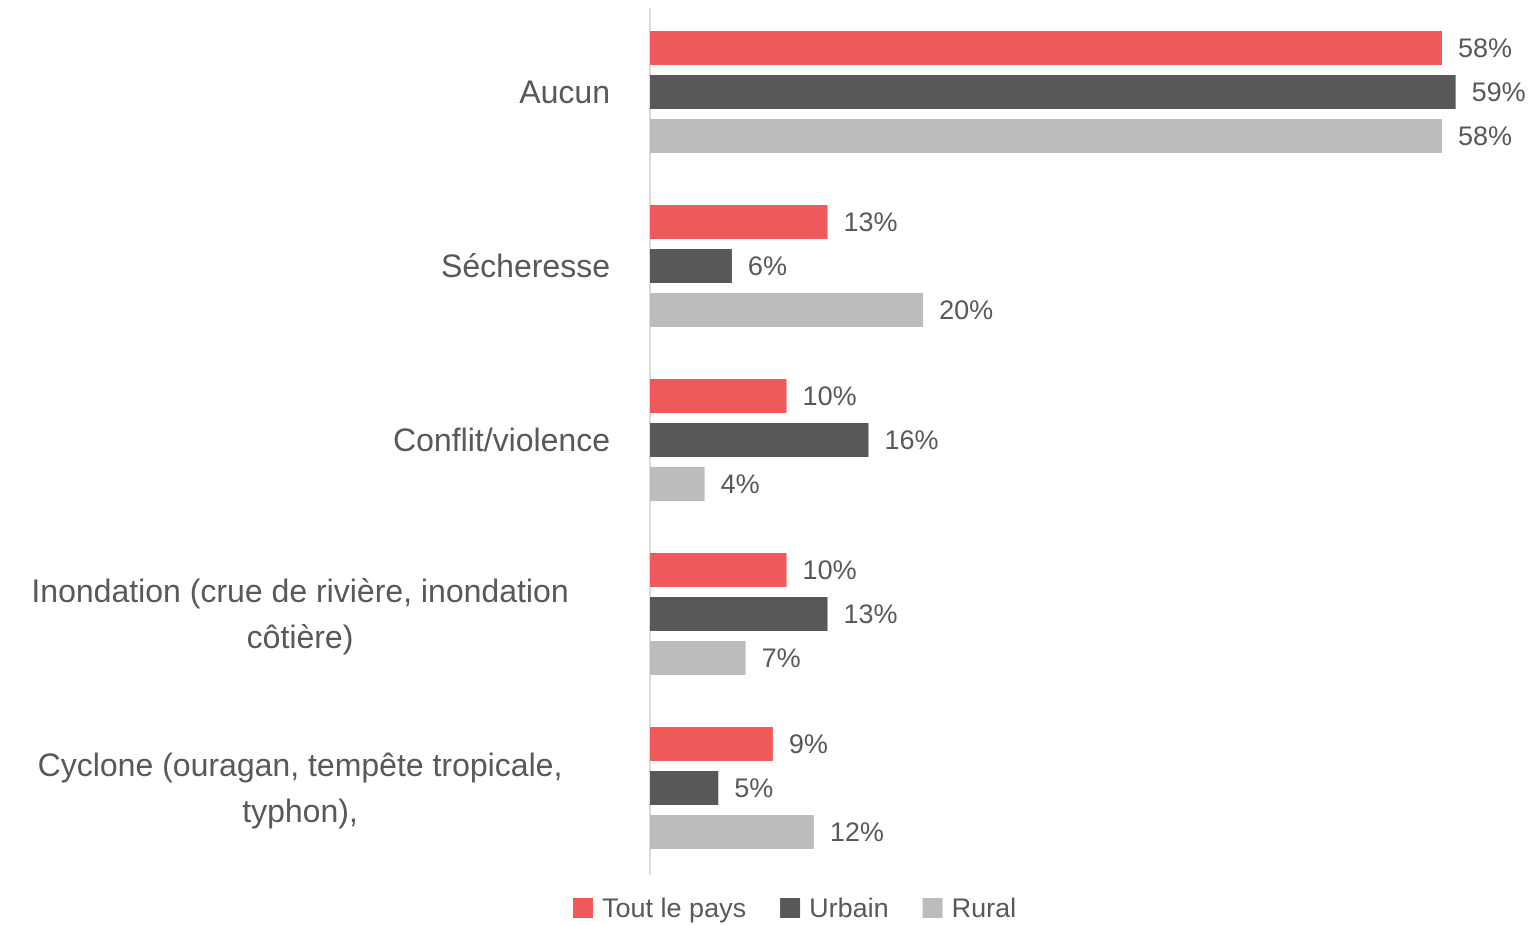  I want to click on category-label: Sécheresse, so click(525, 266).